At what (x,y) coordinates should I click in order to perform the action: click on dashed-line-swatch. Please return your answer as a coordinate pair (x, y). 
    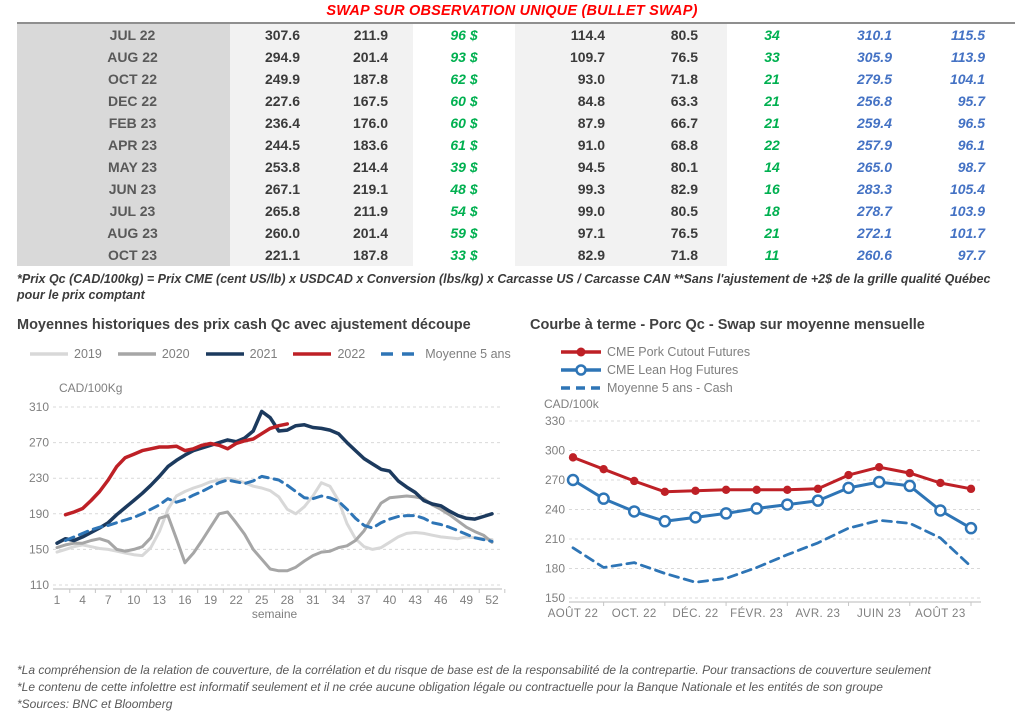
    Looking at the image, I should click on (400, 353).